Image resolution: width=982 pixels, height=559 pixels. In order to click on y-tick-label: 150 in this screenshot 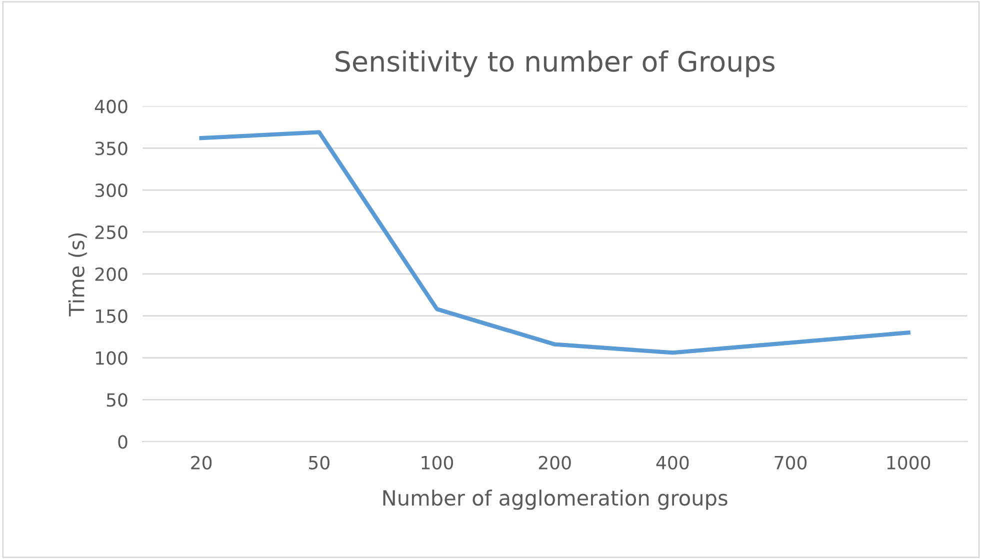, I will do `click(112, 316)`.